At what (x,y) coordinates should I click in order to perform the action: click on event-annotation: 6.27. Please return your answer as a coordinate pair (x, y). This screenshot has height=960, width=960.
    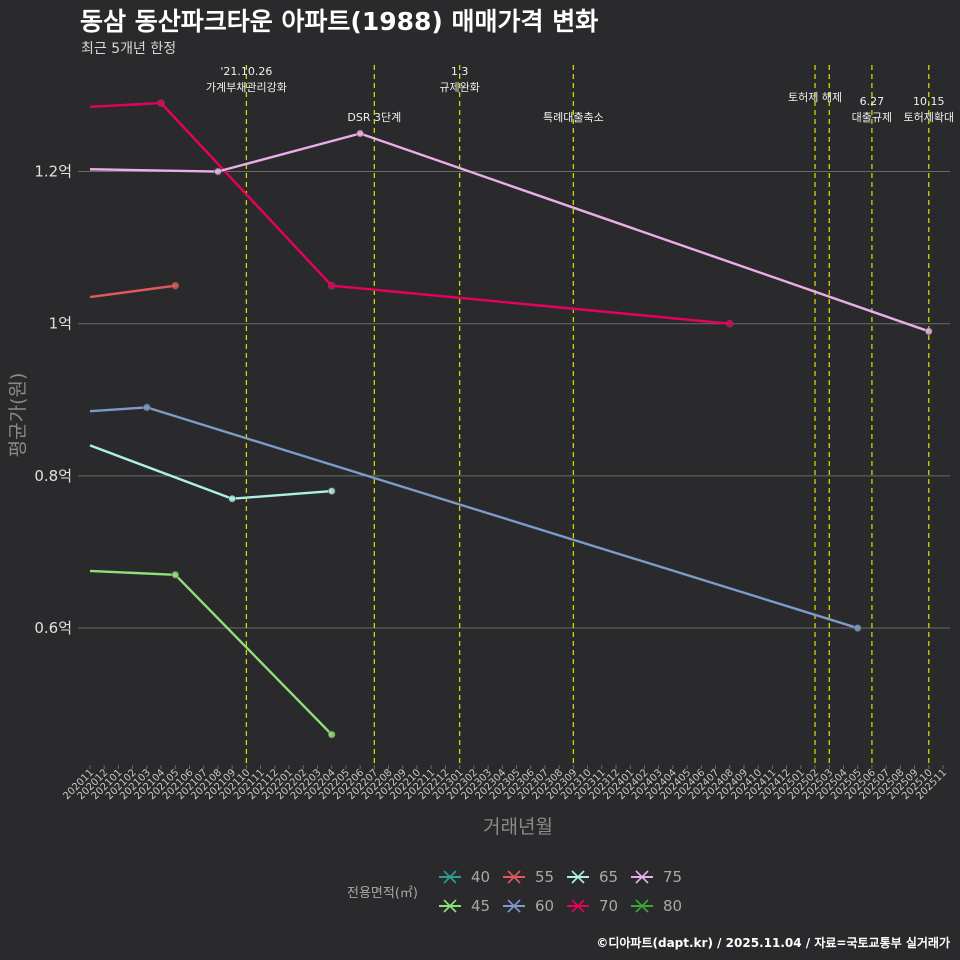
    Looking at the image, I should click on (872, 101).